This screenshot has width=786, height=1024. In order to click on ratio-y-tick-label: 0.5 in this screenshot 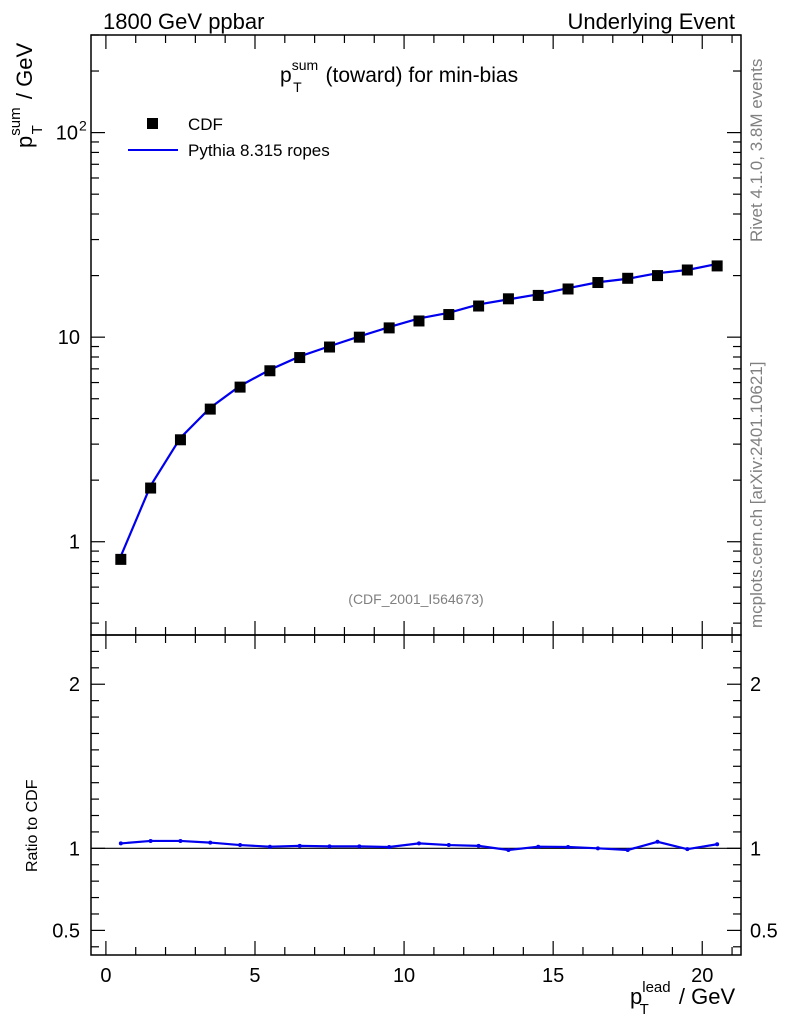, I will do `click(66, 931)`.